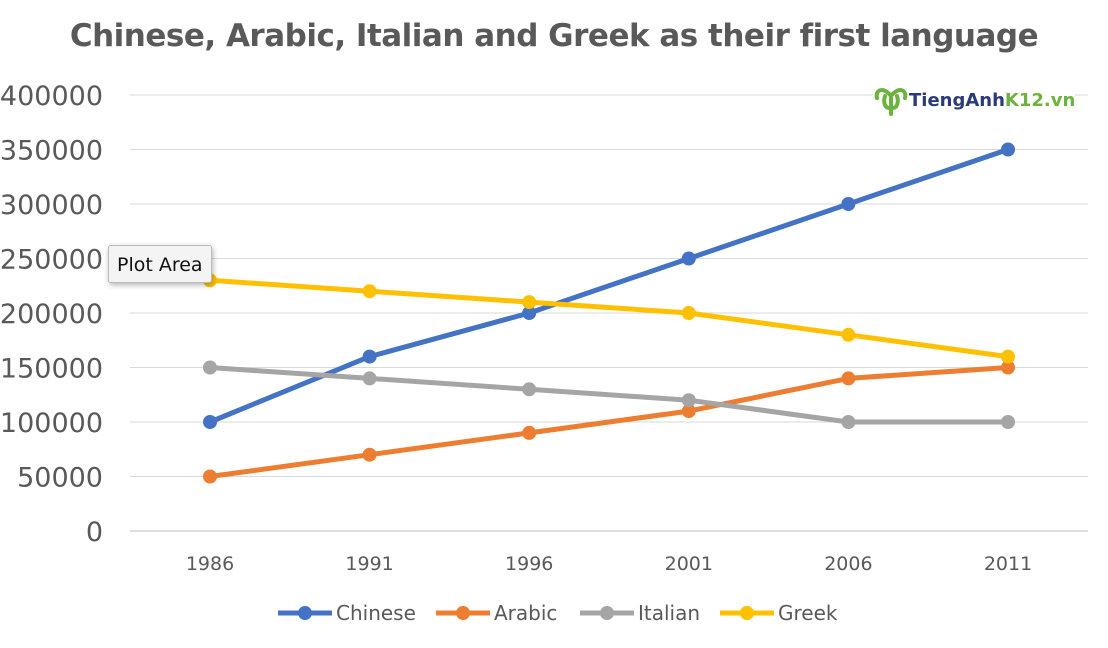  I want to click on palm-logo-icon, so click(891, 102).